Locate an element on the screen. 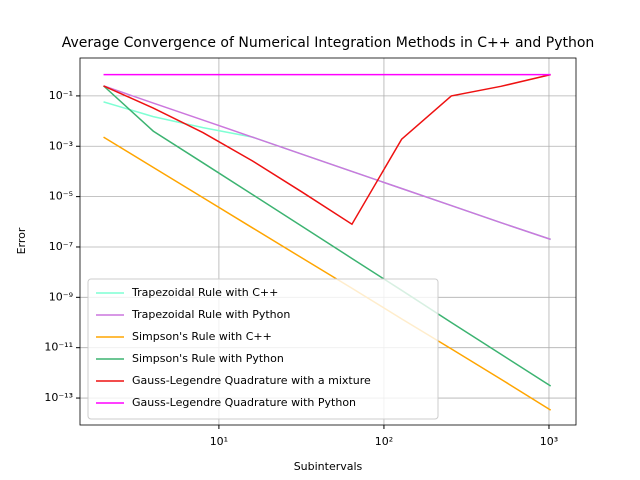  y-tick-label: 10⁻¹¹ is located at coordinates (58, 347).